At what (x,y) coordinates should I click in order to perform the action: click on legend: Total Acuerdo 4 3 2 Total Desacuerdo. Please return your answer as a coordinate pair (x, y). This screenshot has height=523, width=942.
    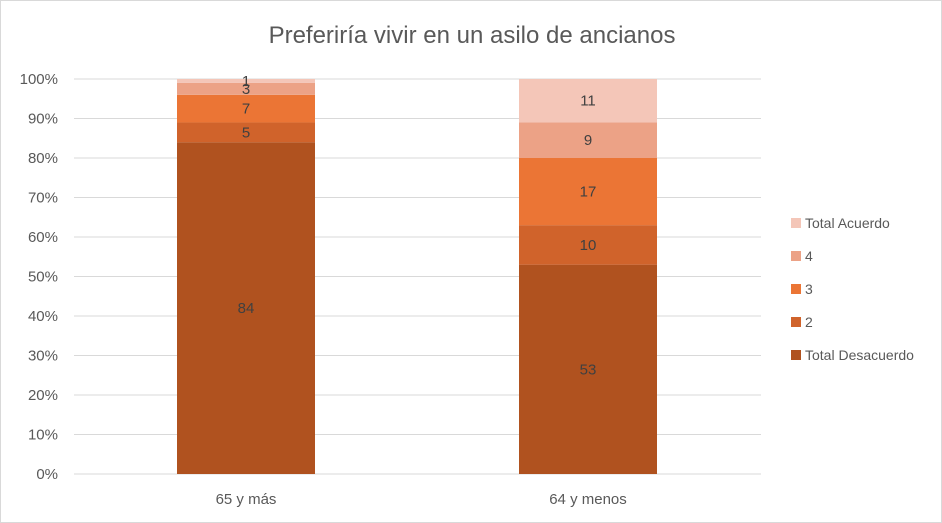
    Looking at the image, I should click on (852, 289).